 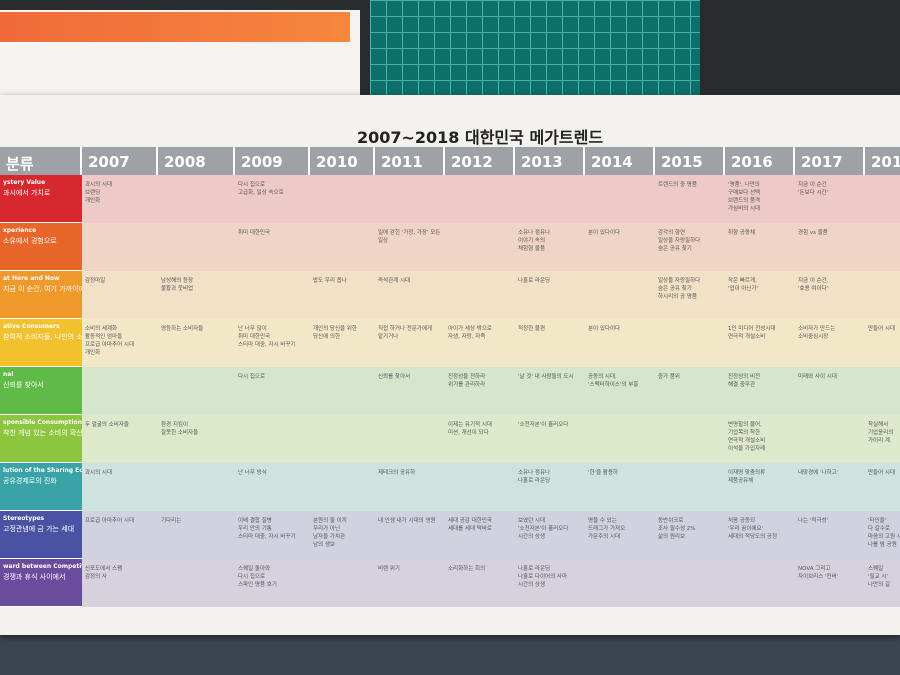 I want to click on cell-line: 착실해서, so click(x=878, y=425).